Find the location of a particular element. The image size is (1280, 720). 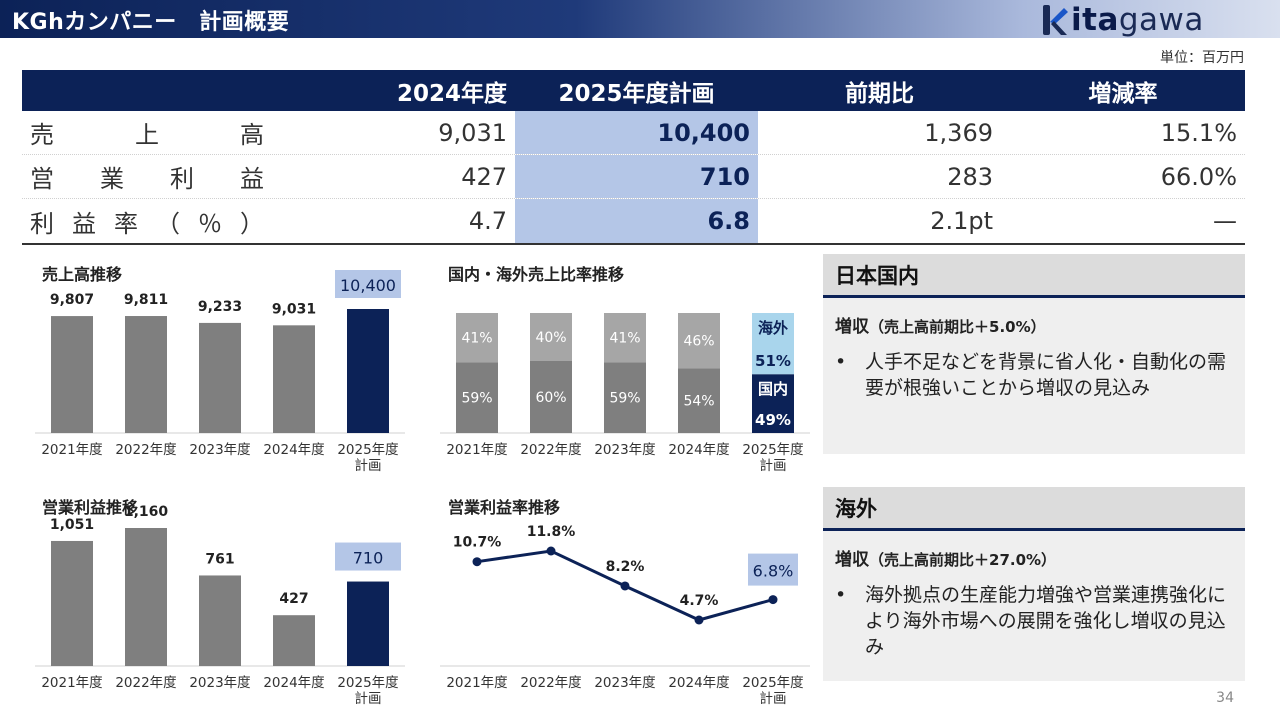

domestic-bullet-text: 人手不足などを背景に省人化・自動化の需要が根強いことから増収の見込み is located at coordinates (1046, 375).